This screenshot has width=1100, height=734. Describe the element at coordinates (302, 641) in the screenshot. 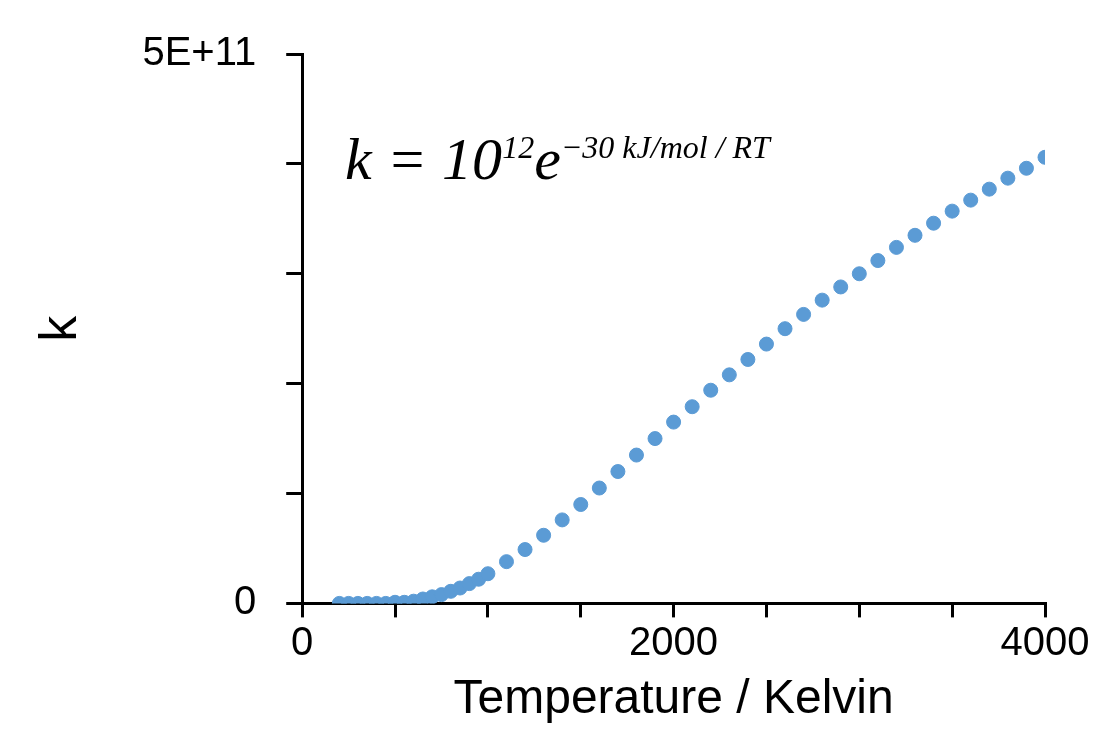

I see `x-tick-label: 0` at that location.